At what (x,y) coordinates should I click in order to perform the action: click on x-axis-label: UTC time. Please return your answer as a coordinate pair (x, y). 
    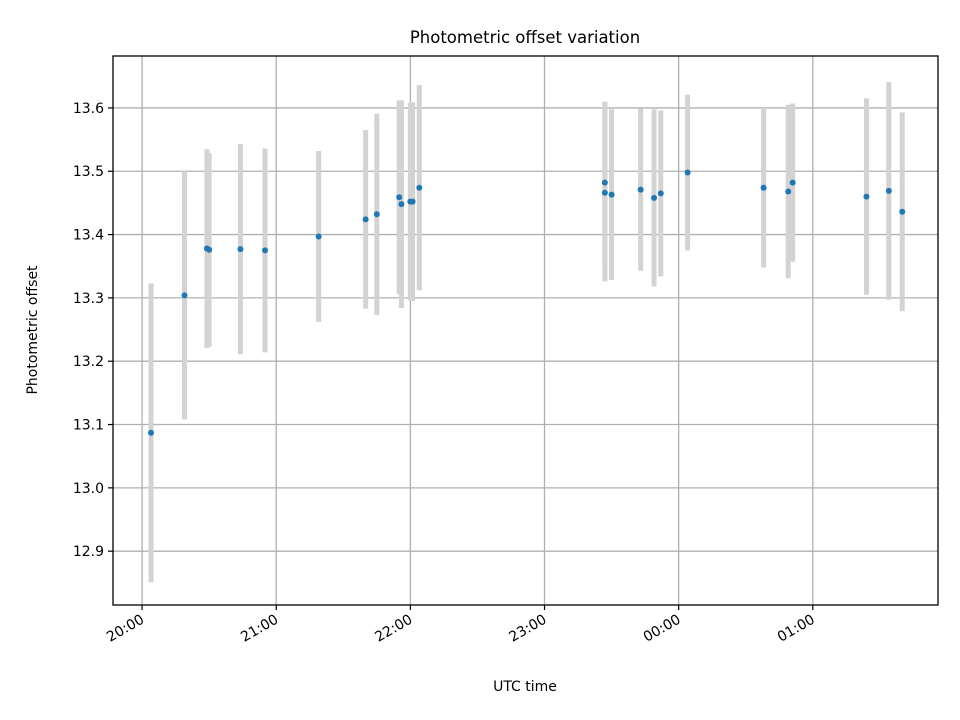
    Looking at the image, I should click on (525, 687).